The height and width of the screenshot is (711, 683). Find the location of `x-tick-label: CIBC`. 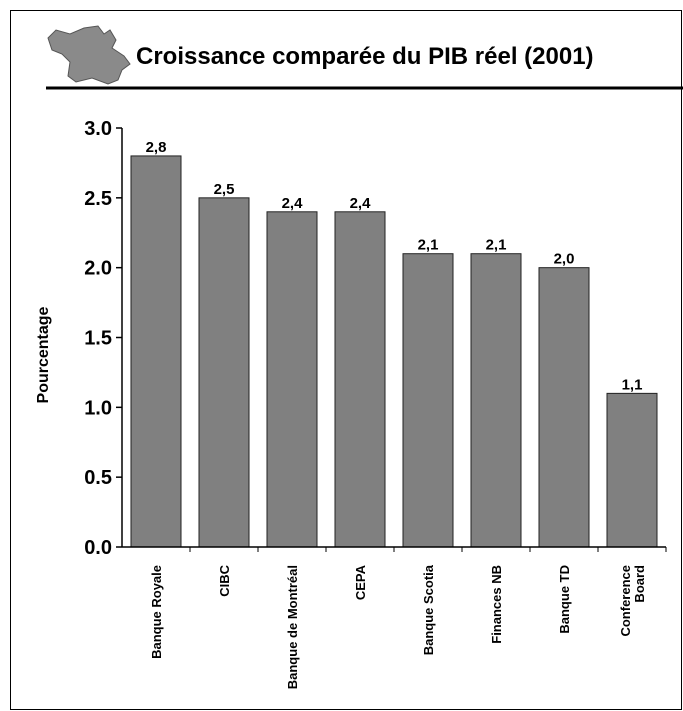

x-tick-label: CIBC is located at coordinates (224, 580).